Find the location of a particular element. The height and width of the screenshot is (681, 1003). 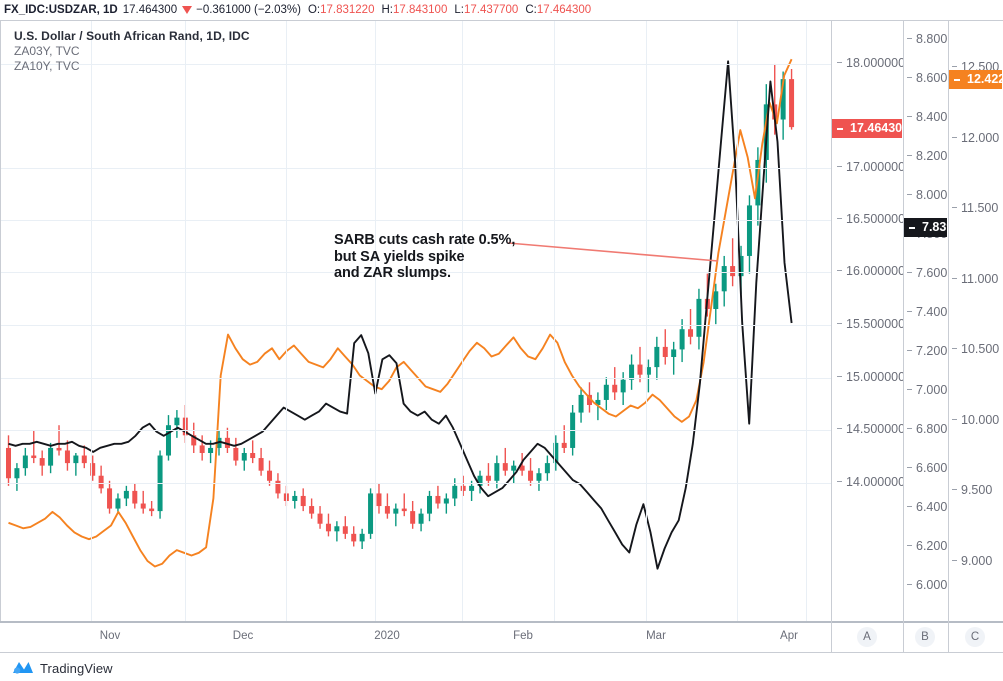

axis-b-tick: 8.800 is located at coordinates (925, 39).